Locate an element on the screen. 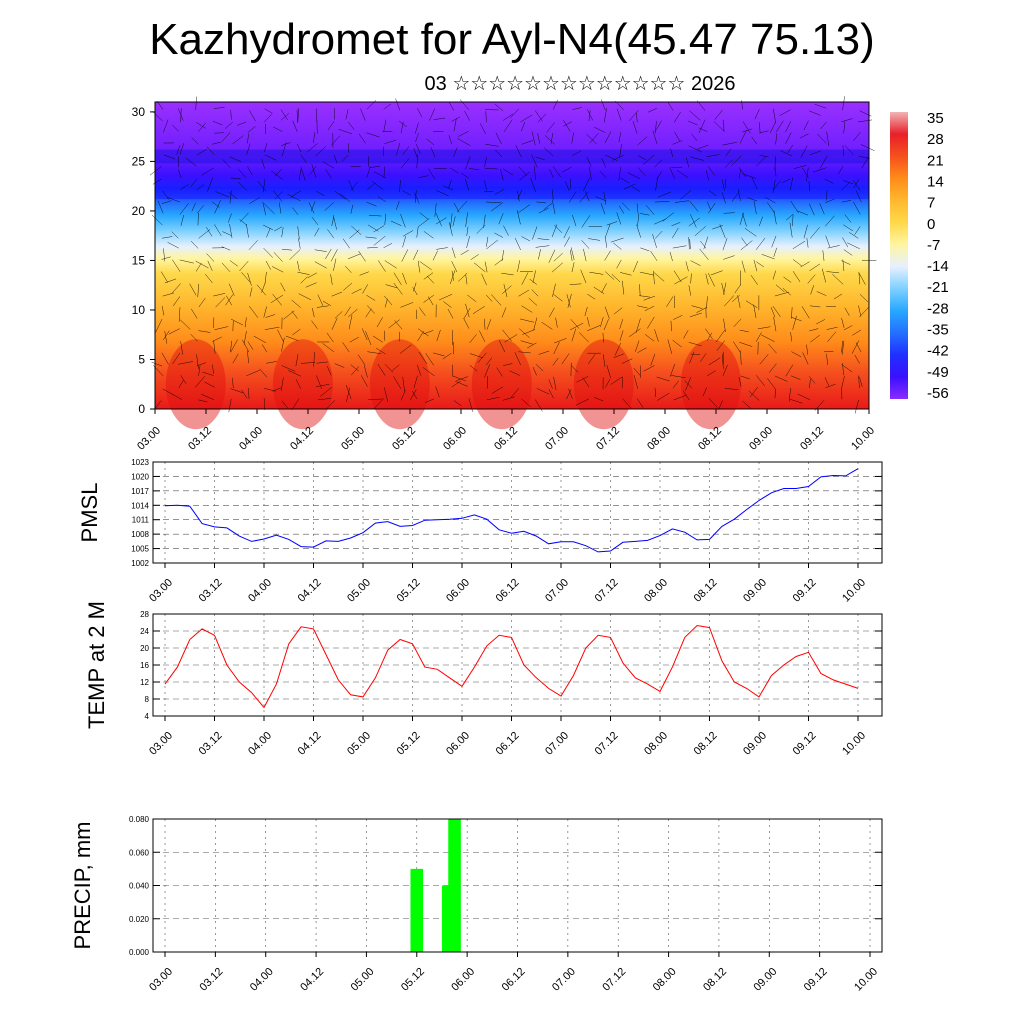 This screenshot has width=1024, height=1024. y-tick-label: 0.080 is located at coordinates (139, 819).